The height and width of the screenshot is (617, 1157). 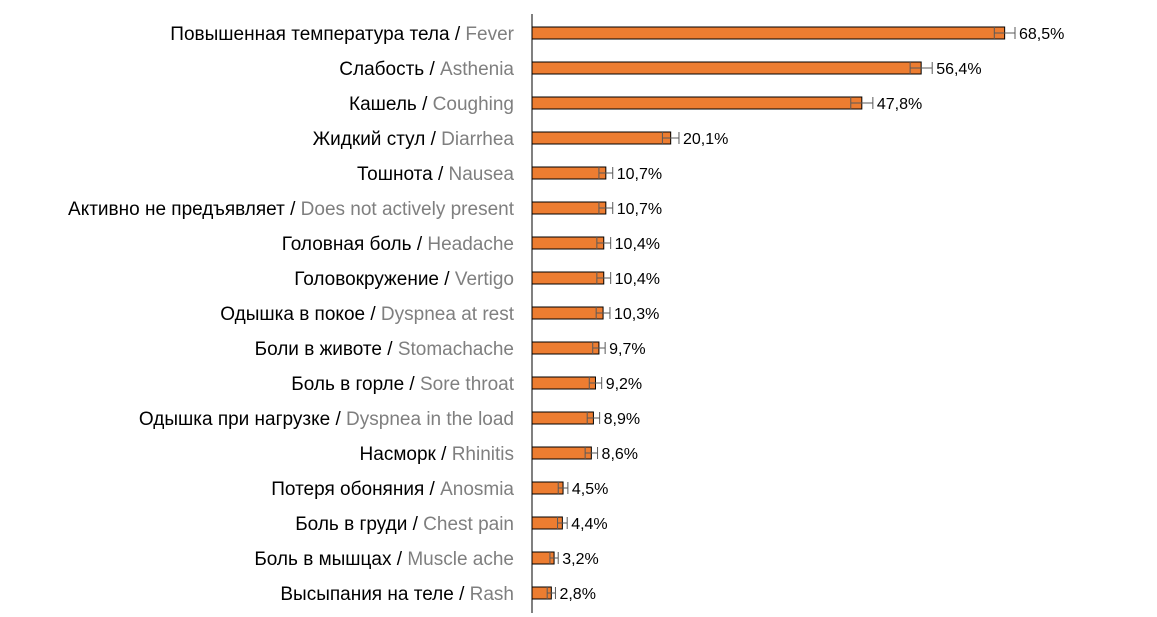 I want to click on category-label-ru: Потеря обоняния /, so click(x=355, y=489).